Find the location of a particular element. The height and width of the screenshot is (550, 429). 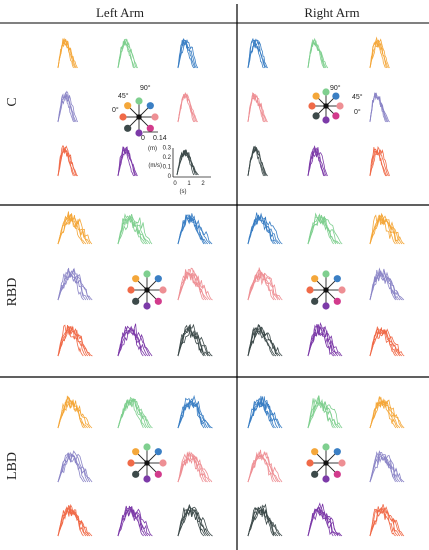

angle-label-90: 90° is located at coordinates (145, 88).